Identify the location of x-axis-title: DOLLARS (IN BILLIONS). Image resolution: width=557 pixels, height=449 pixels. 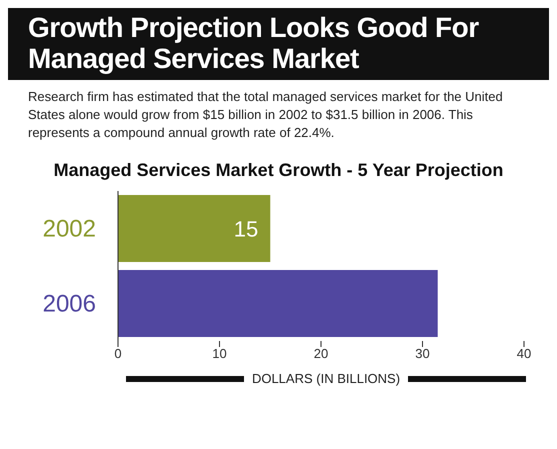
(326, 378).